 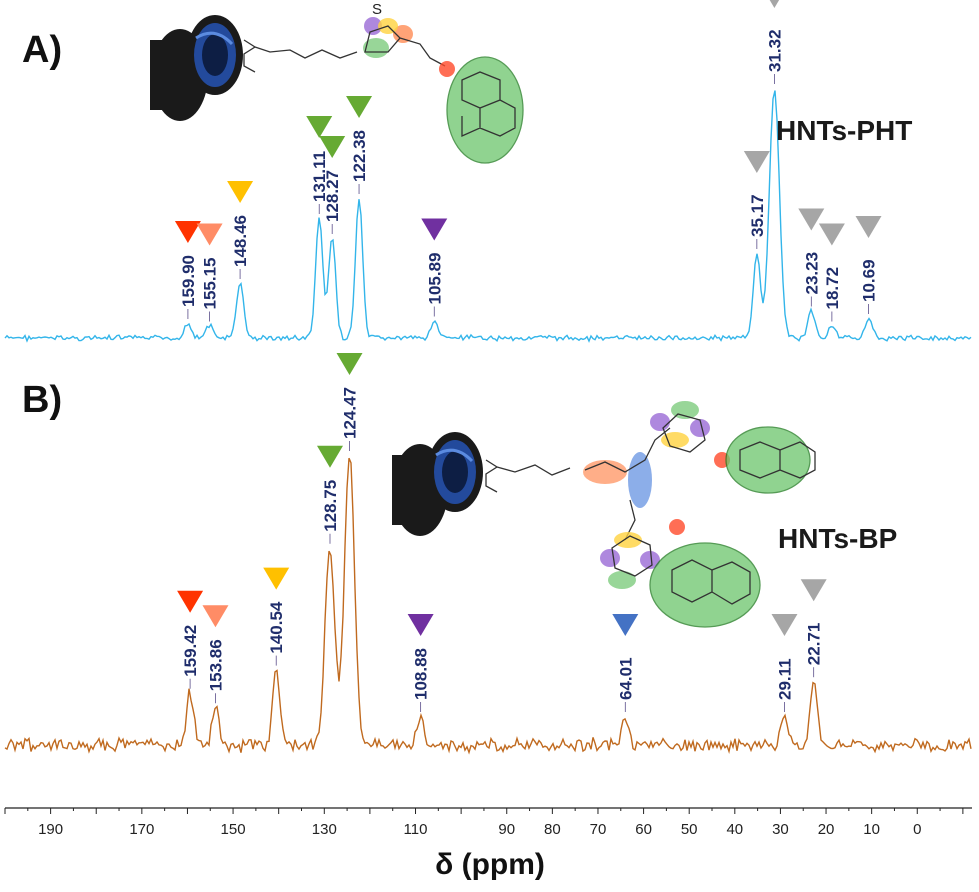 I want to click on peak-label: 18.72, so click(x=832, y=288).